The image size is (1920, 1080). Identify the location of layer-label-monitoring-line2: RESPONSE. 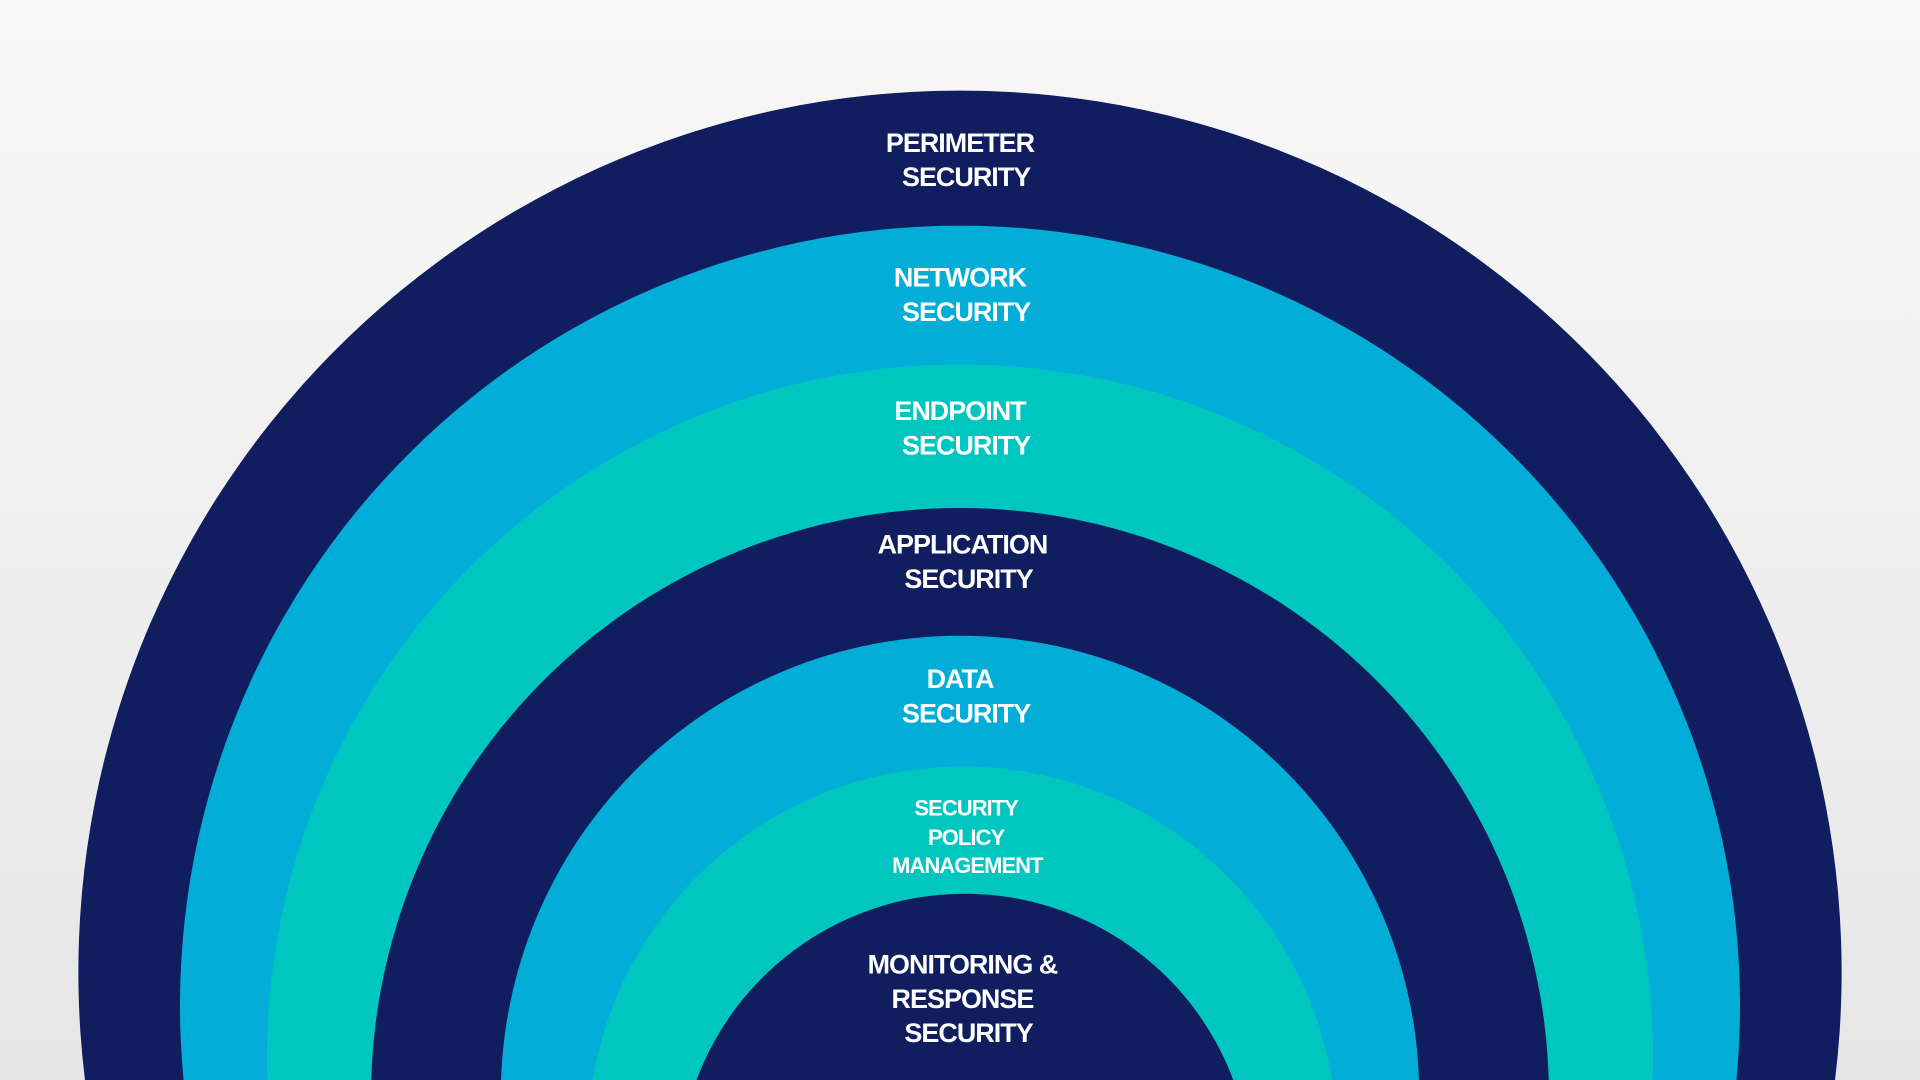
(963, 999).